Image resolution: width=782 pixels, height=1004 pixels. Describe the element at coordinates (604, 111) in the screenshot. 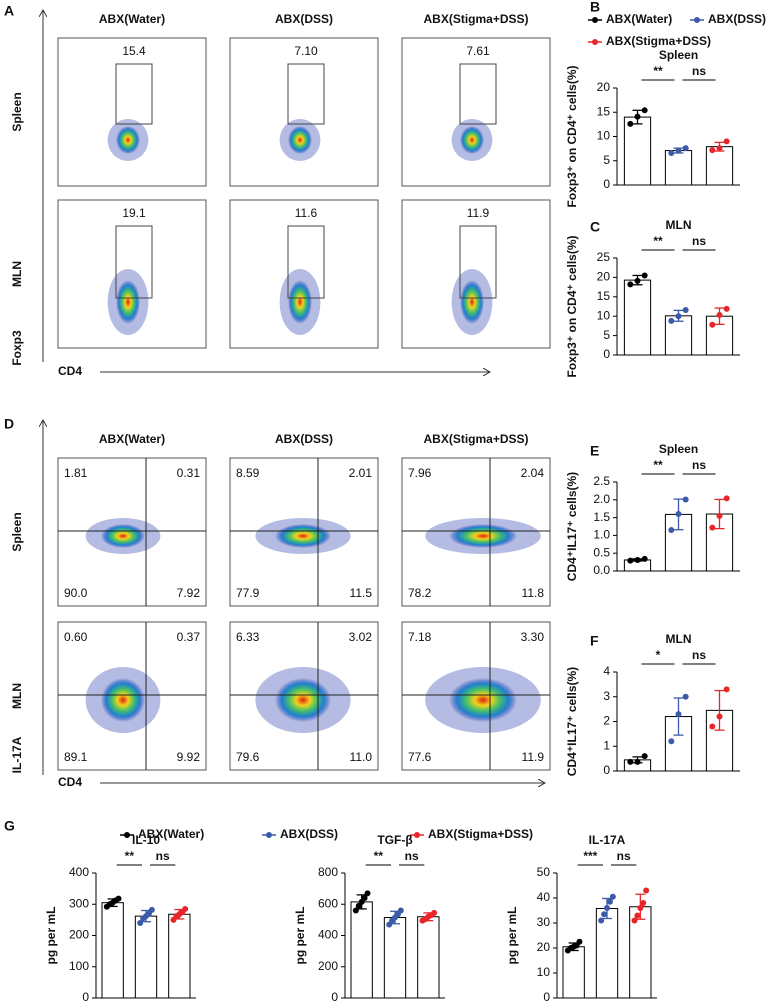

I see `y-tick-label: 15` at that location.